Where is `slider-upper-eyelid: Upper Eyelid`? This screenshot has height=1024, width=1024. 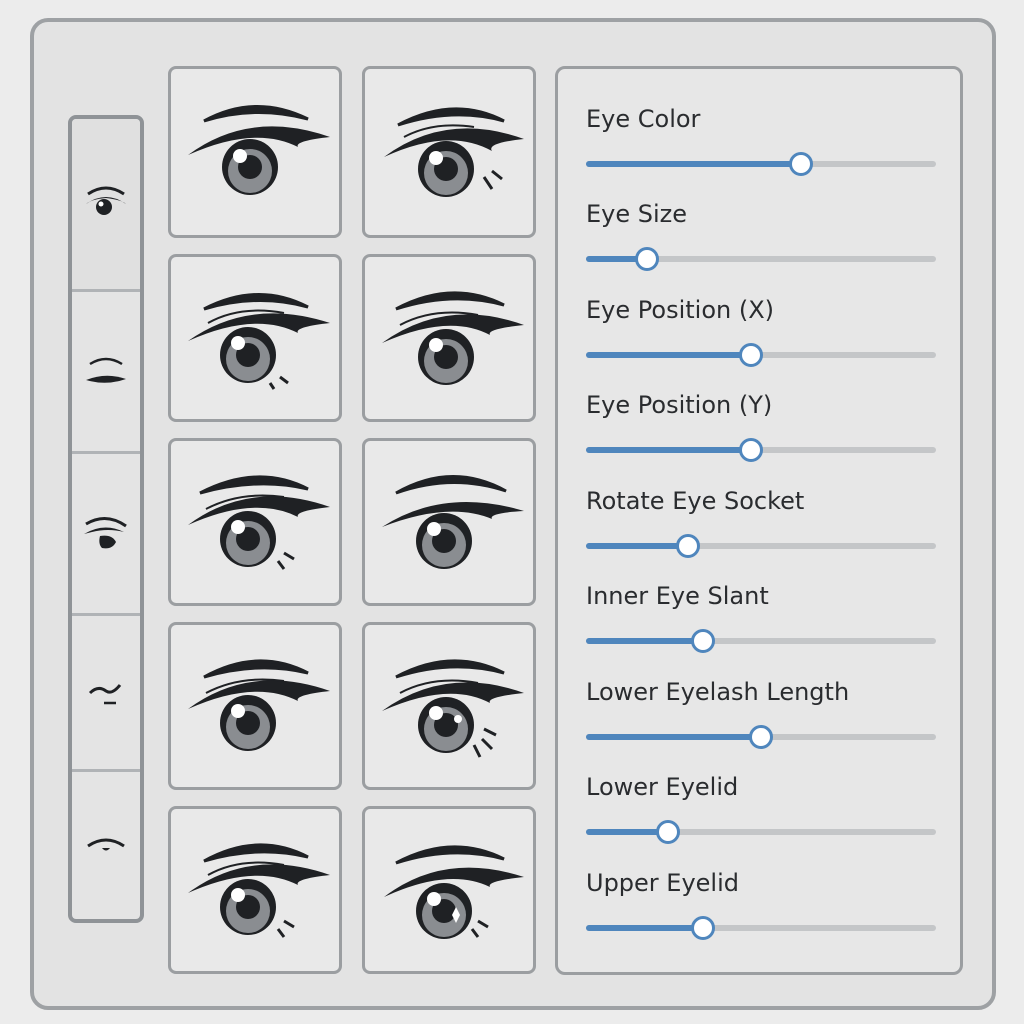 slider-upper-eyelid: Upper Eyelid is located at coordinates (760, 911).